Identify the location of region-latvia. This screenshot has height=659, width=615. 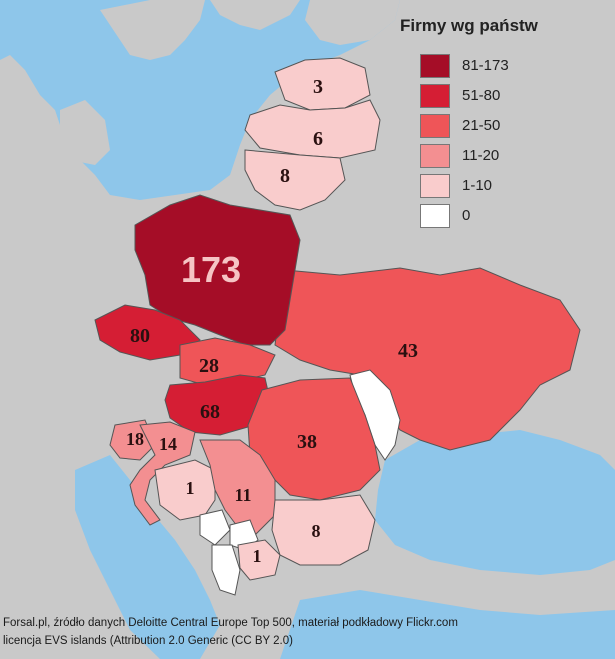
(312, 129).